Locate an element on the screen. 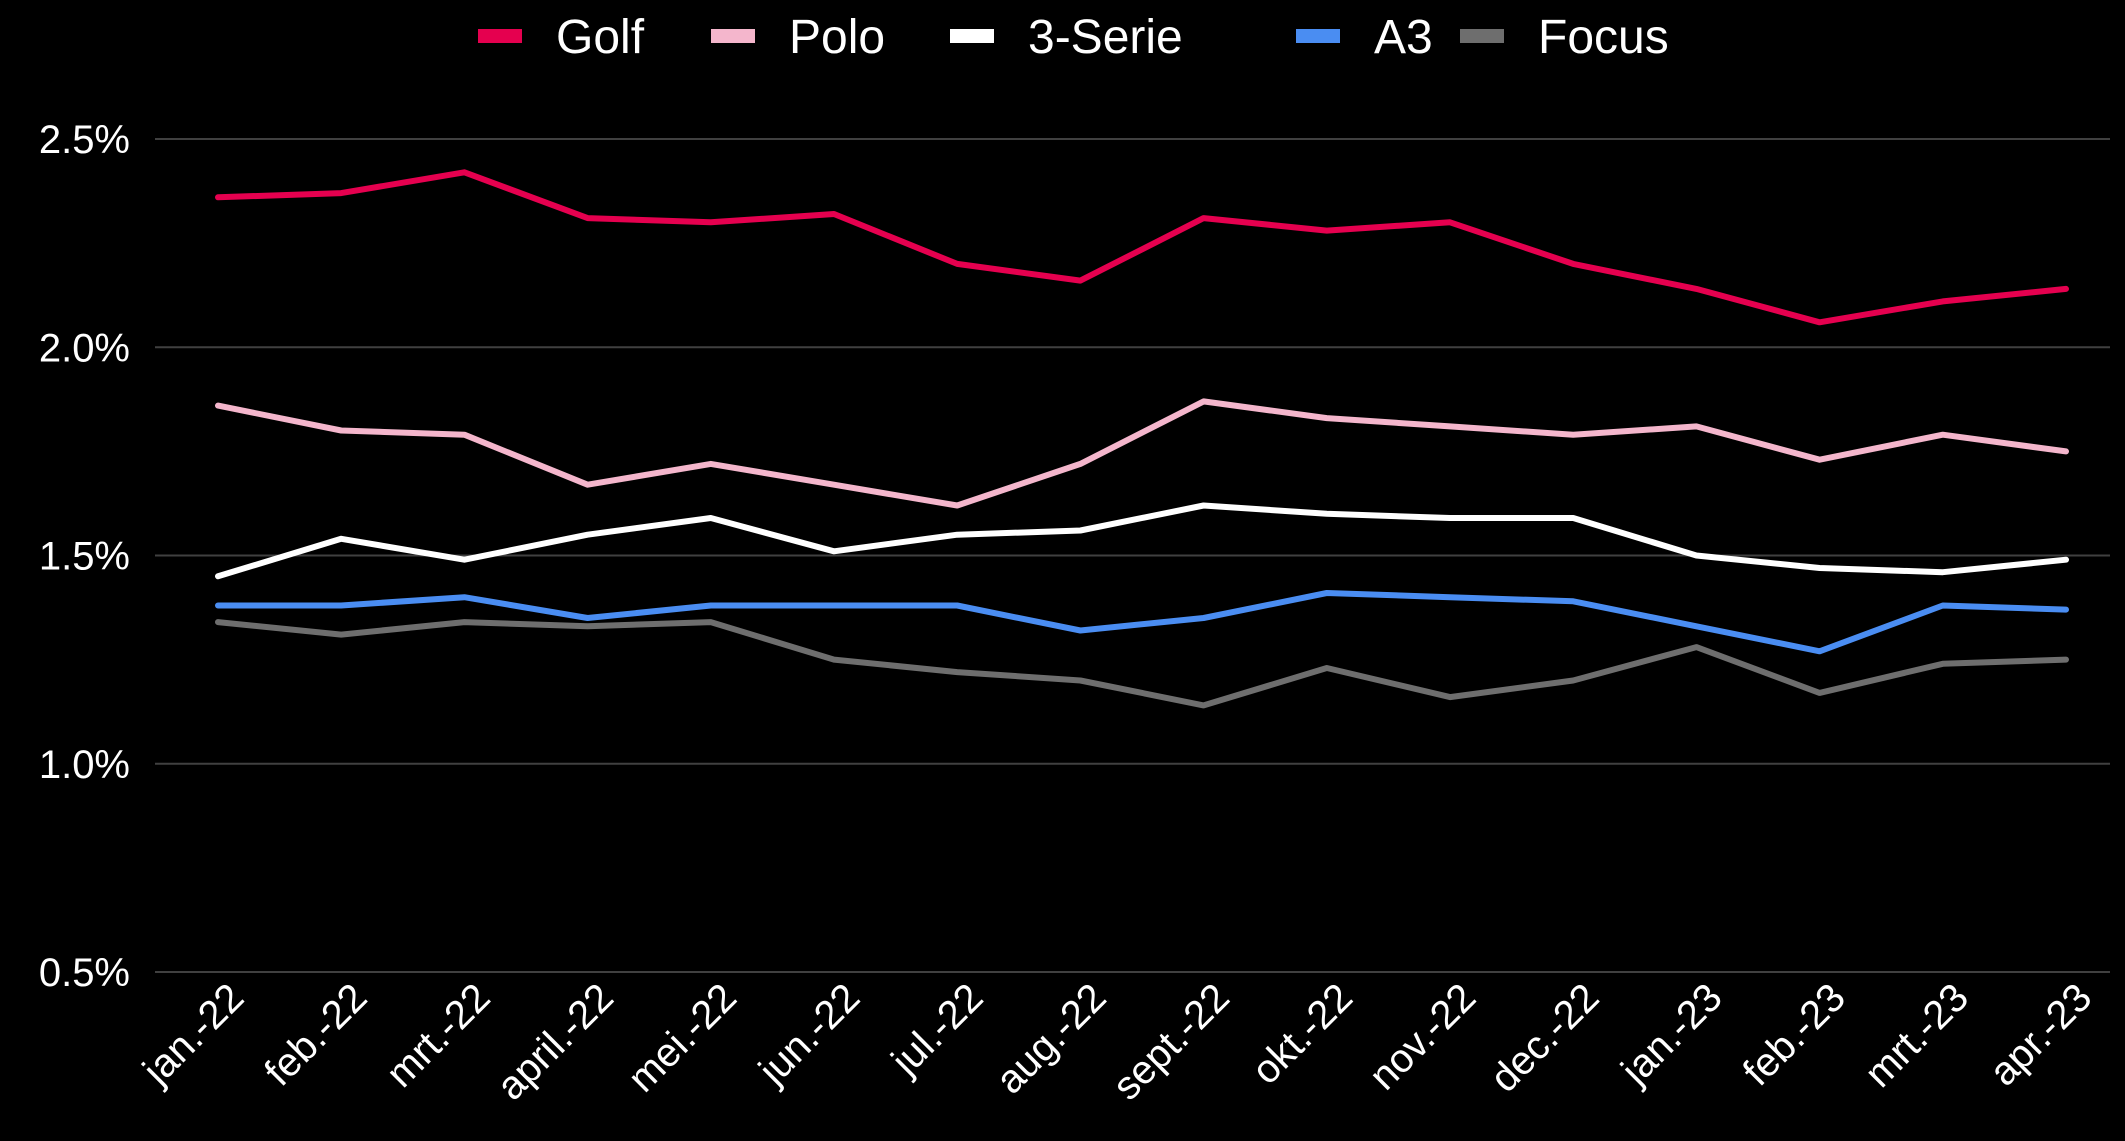 The width and height of the screenshot is (2125, 1141). y-axis-ticks: 0.5% 1.0% 1.5% 2.0% 2.5% is located at coordinates (84, 556).